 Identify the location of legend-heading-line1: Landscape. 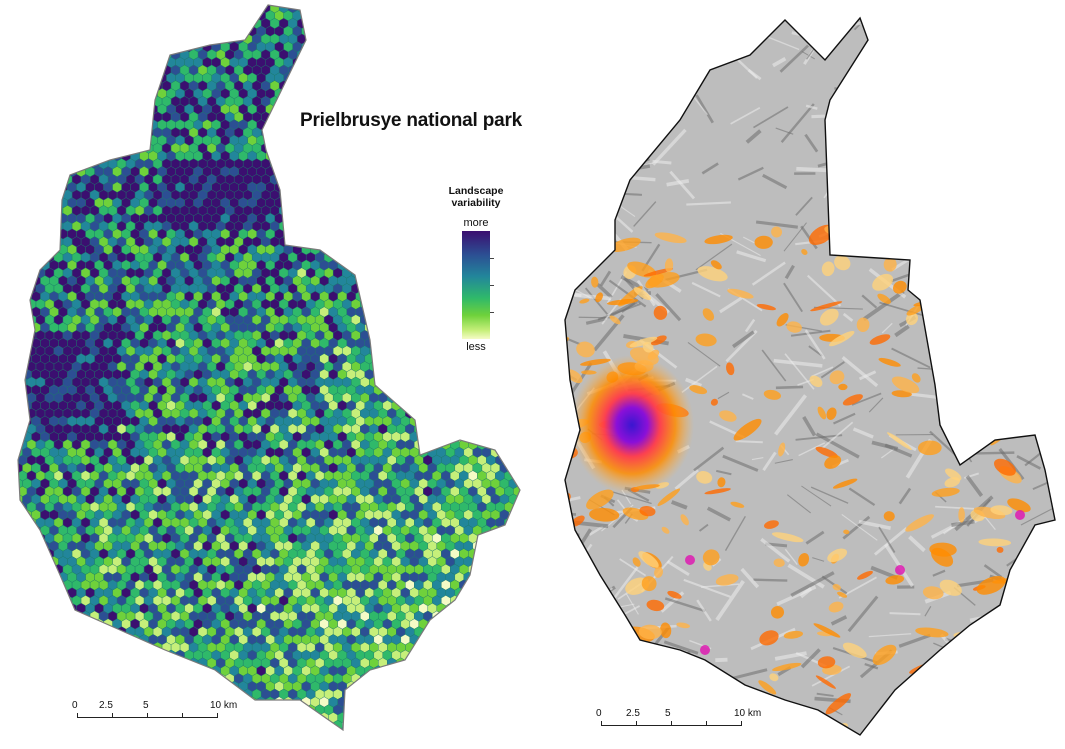
(476, 191).